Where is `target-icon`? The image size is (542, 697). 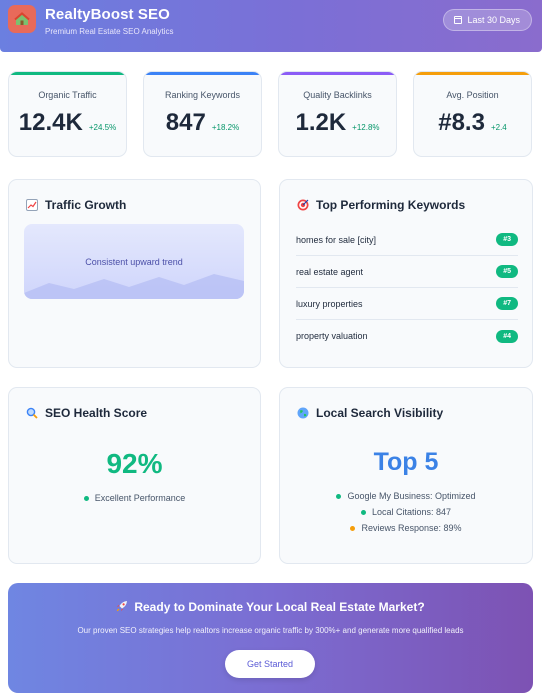
target-icon is located at coordinates (303, 205).